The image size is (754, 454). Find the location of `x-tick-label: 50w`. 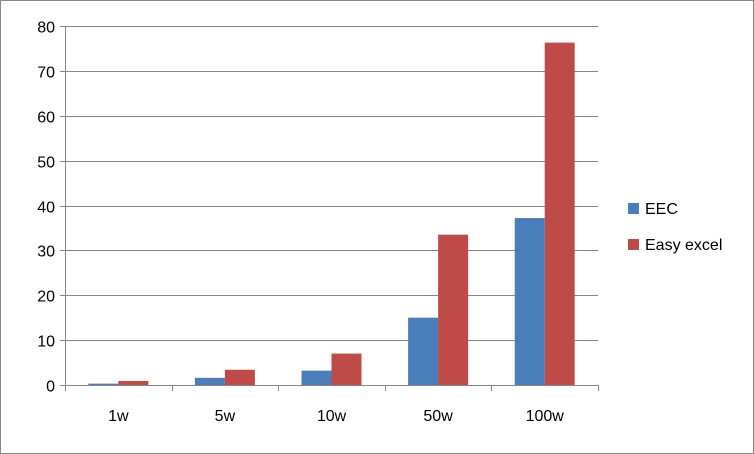

x-tick-label: 50w is located at coordinates (438, 416).